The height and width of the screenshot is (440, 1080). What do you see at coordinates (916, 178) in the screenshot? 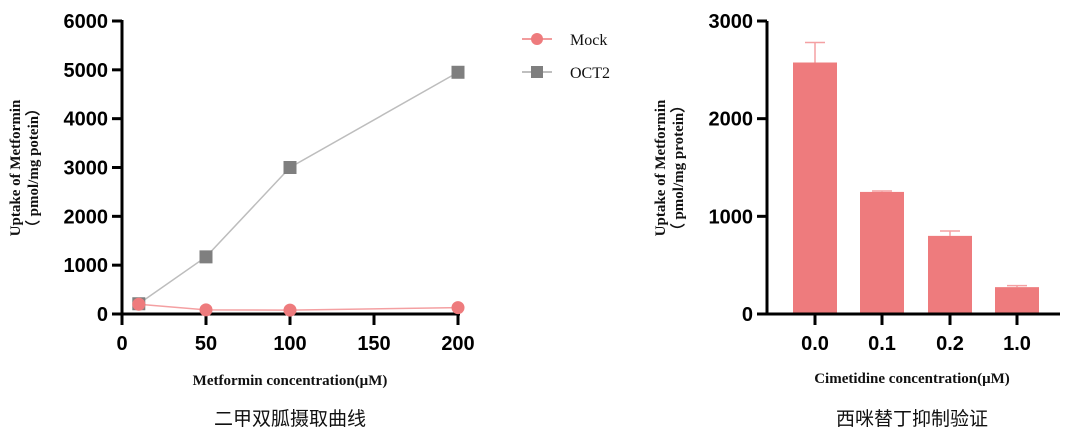
I see `right-bars` at bounding box center [916, 178].